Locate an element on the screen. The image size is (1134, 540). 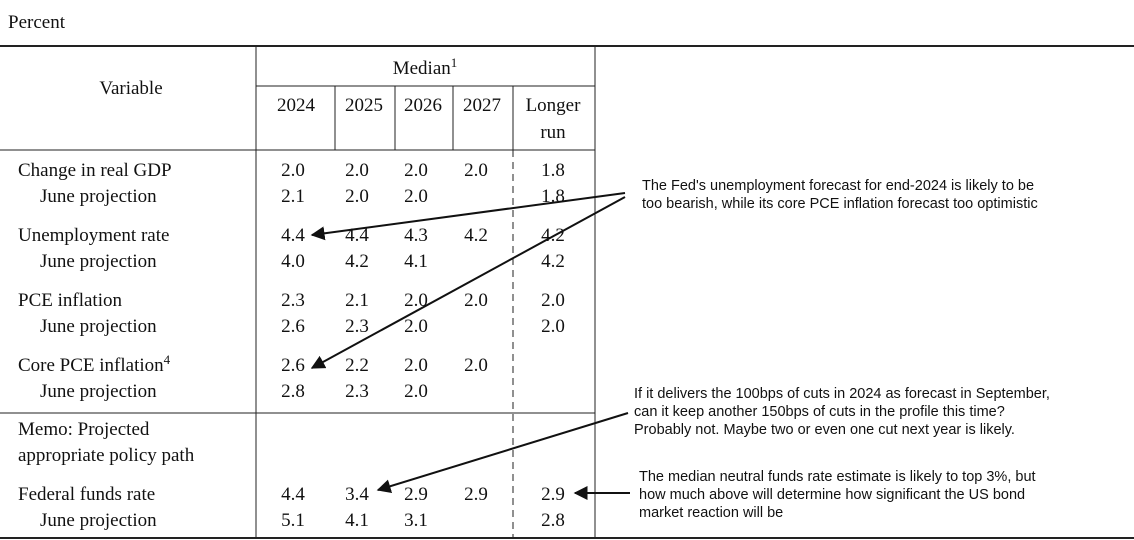
row-label-text: Federal funds rate is located at coordinates (86, 494).